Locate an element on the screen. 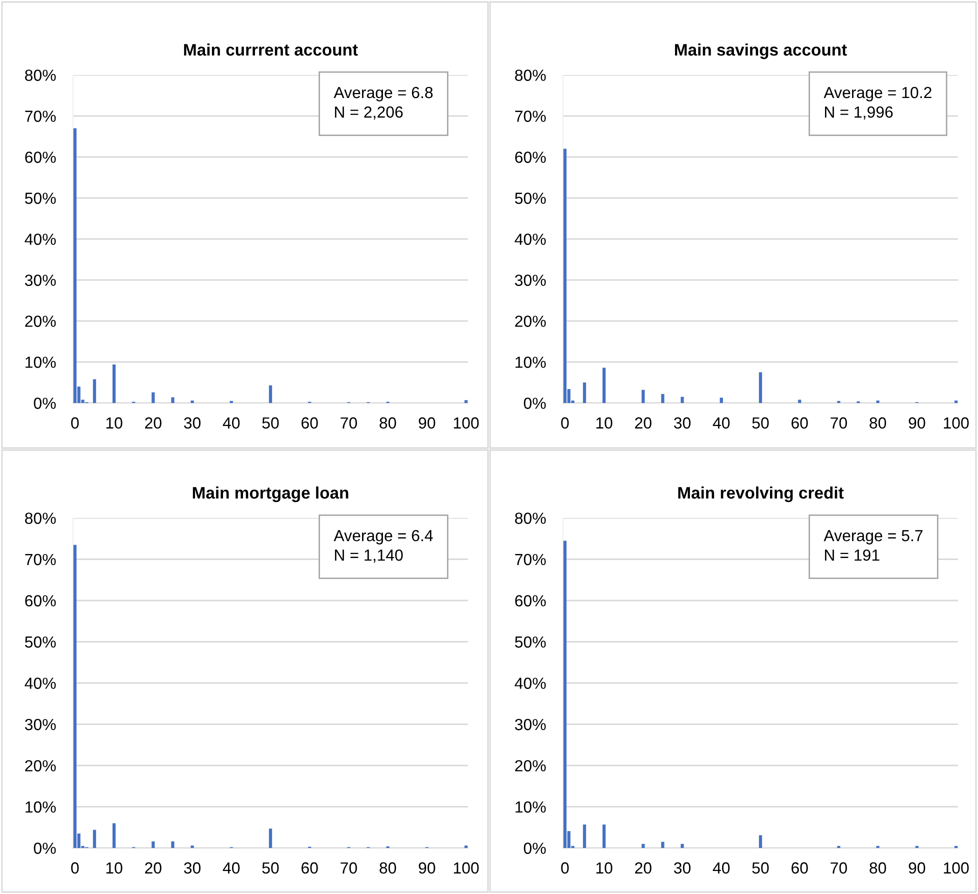  chart-title: Main currrent account is located at coordinates (271, 49).